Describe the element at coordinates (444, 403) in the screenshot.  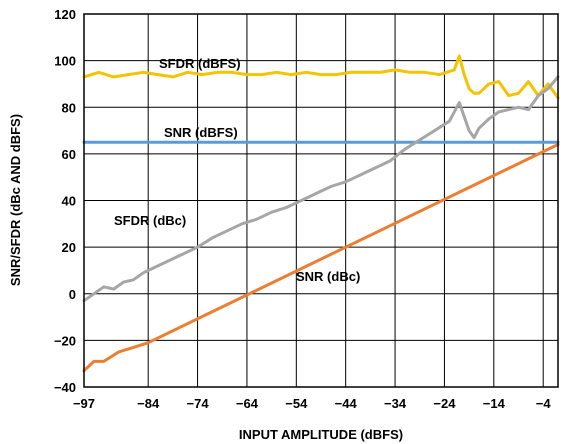
I see `x-tick-label: −24` at that location.